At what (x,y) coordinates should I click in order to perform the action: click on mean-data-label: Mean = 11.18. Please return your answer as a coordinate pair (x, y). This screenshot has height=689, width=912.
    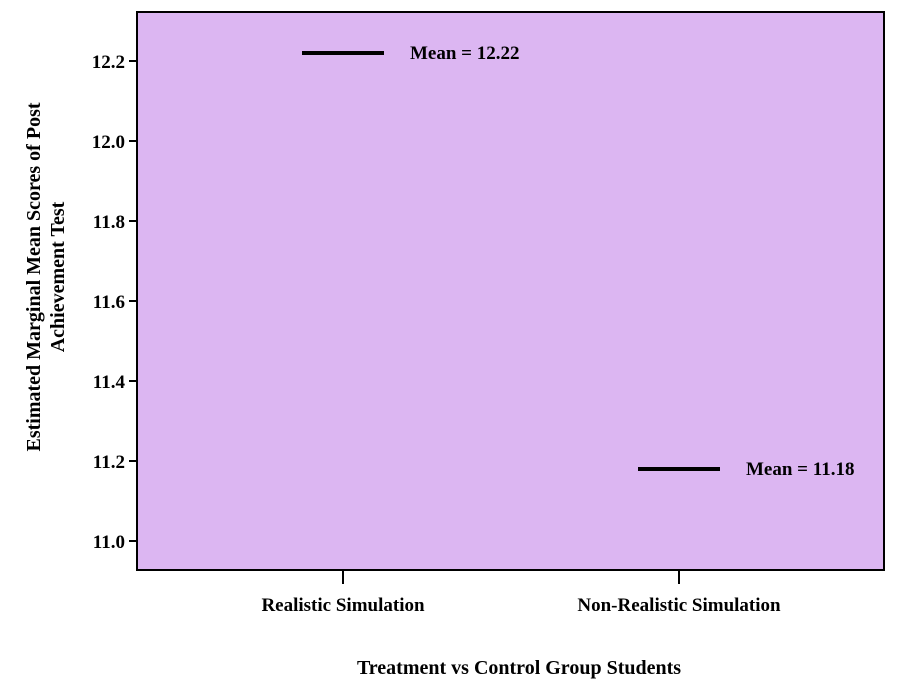
    Looking at the image, I should click on (800, 469).